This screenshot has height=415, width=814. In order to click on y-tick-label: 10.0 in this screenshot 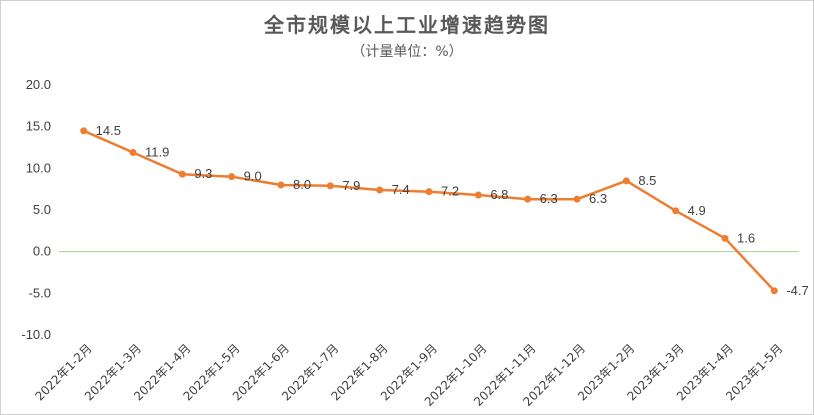, I will do `click(38, 167)`.